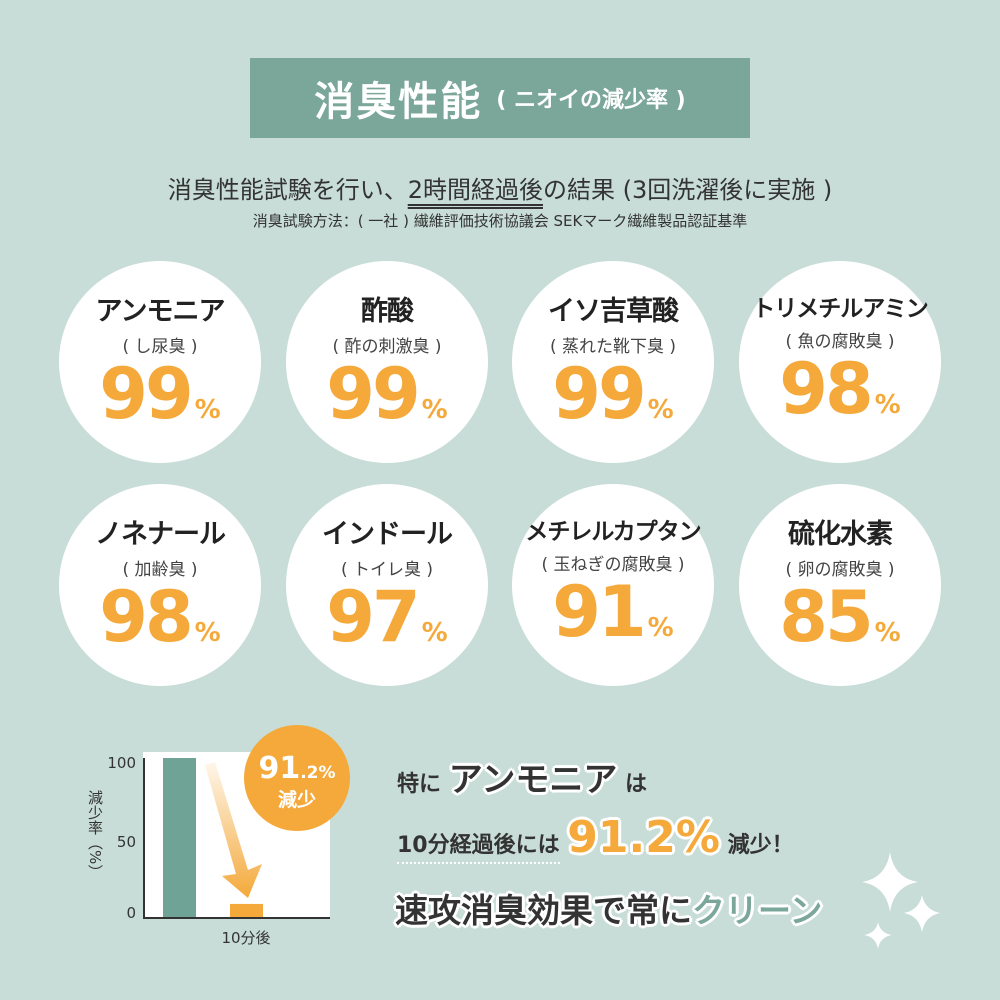 Image resolution: width=1000 pixels, height=1000 pixels. What do you see at coordinates (233, 830) in the screenshot?
I see `down-arrow-icon` at bounding box center [233, 830].